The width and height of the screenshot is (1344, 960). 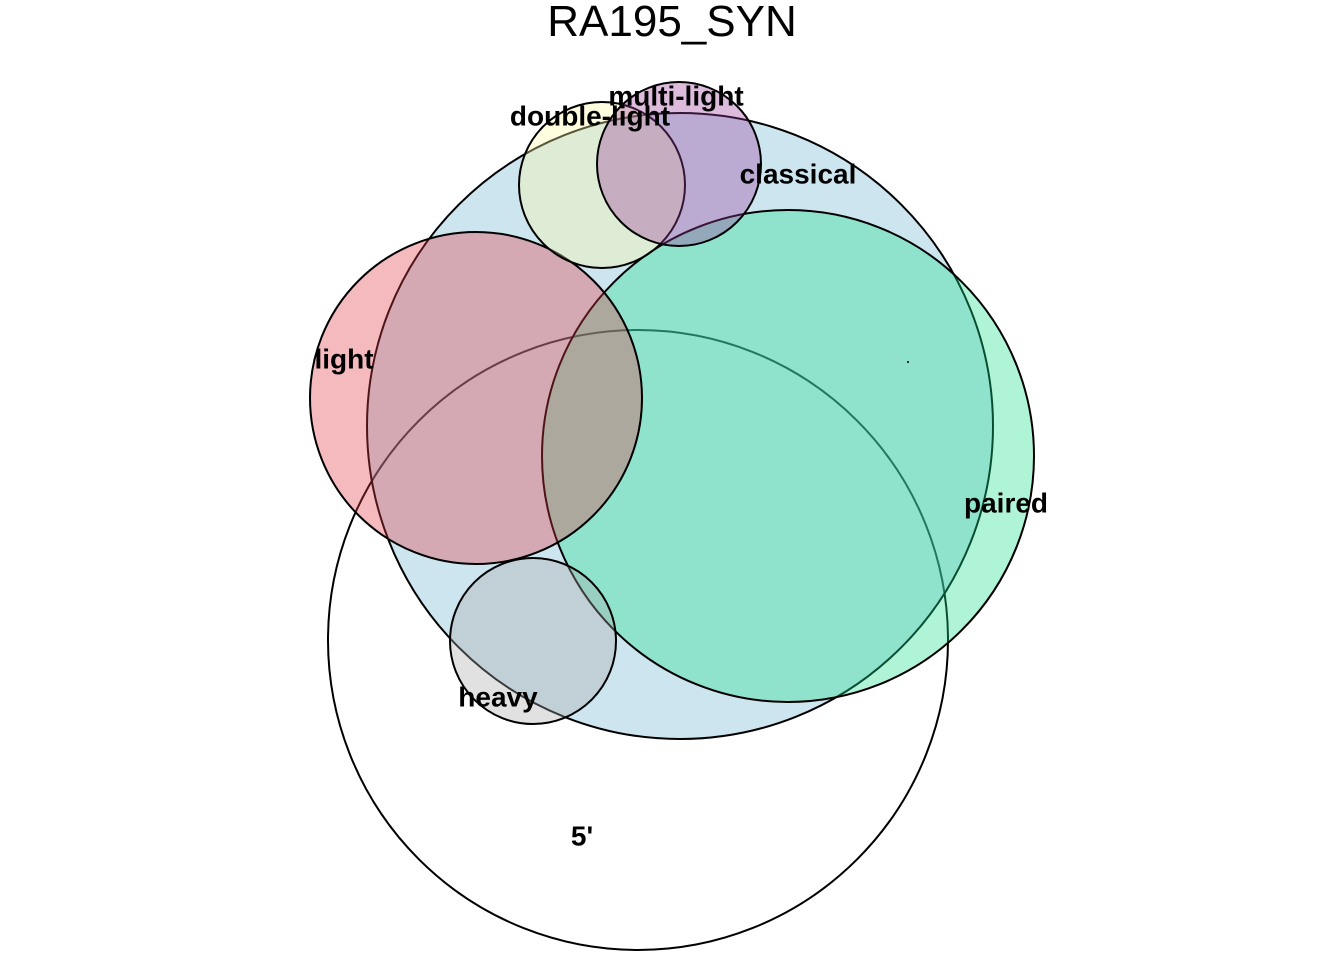 What do you see at coordinates (675, 95) in the screenshot?
I see `set-label-multi-light: multi-light` at bounding box center [675, 95].